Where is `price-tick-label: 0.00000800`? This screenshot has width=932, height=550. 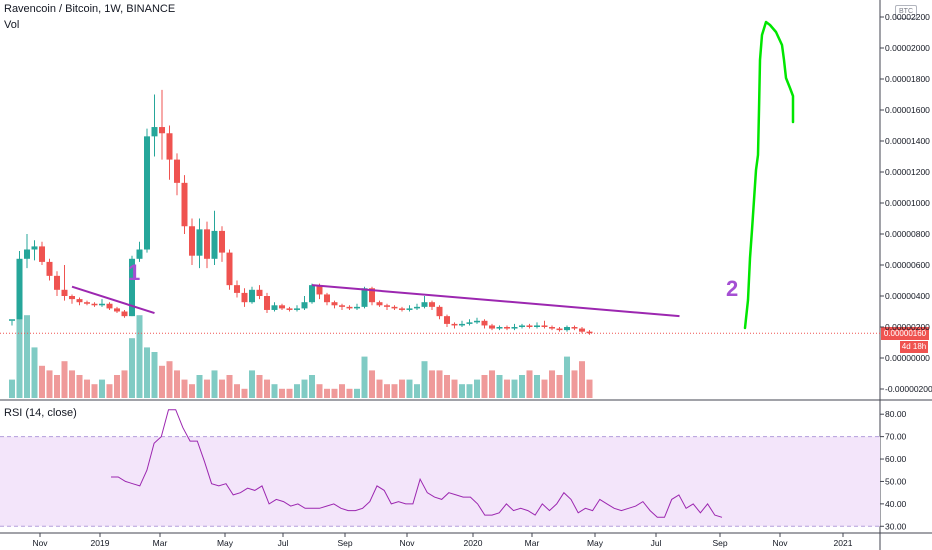 price-tick-label: 0.00000800 is located at coordinates (907, 234).